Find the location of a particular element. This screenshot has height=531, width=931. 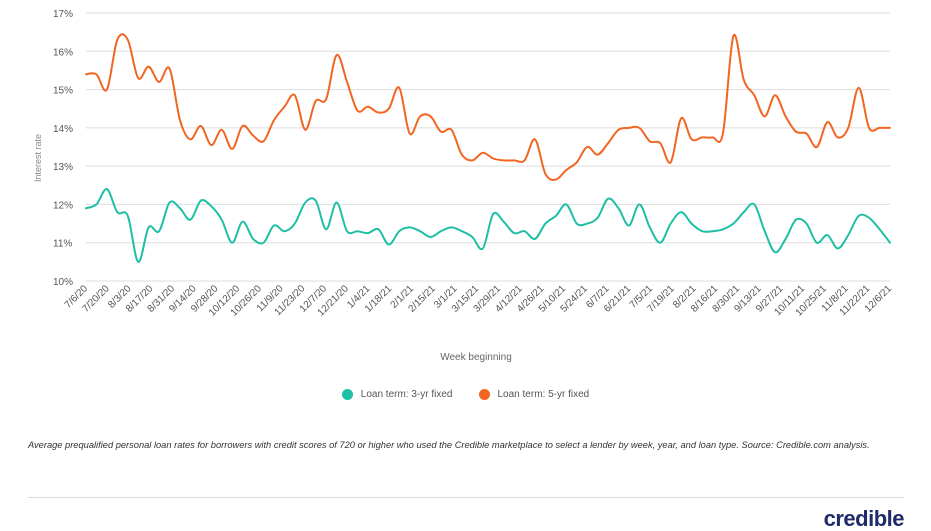

legend-label-5yr: Loan term: 5-yr fixed is located at coordinates (543, 394).